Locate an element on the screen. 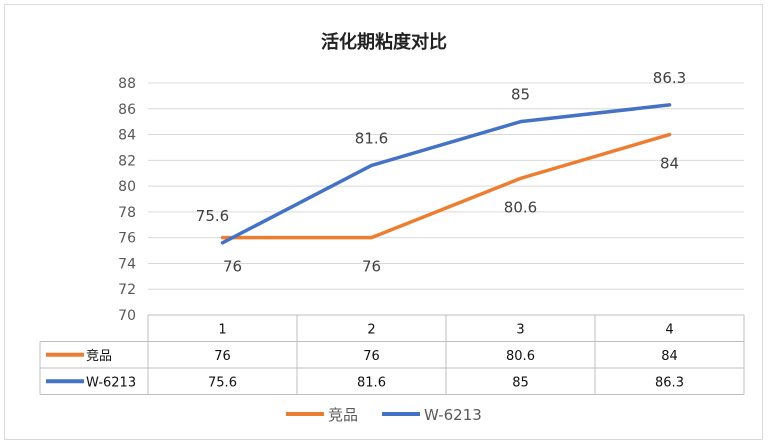 The image size is (769, 446). y-tick-label: 82 is located at coordinates (127, 161).